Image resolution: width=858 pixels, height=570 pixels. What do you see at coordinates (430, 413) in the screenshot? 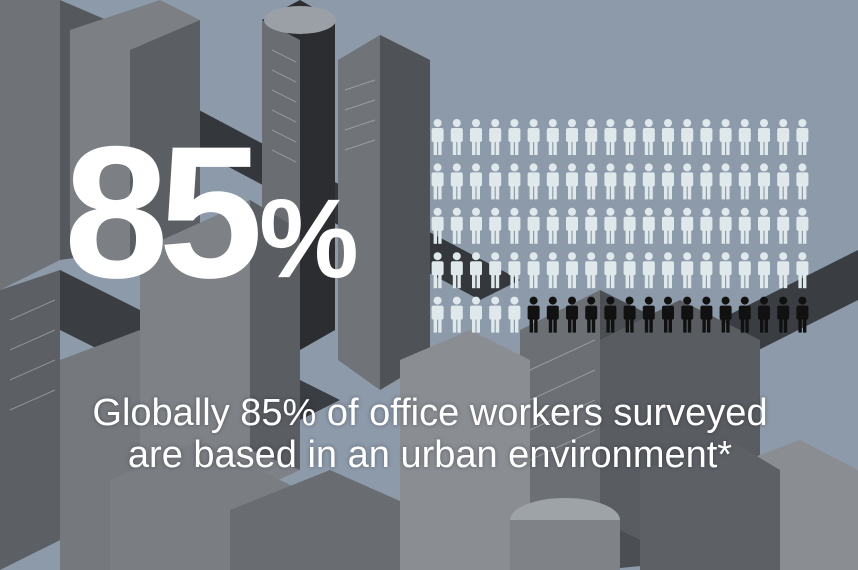
I see `caption-line-1: Globally 85% of office workers surveyed` at bounding box center [430, 413].